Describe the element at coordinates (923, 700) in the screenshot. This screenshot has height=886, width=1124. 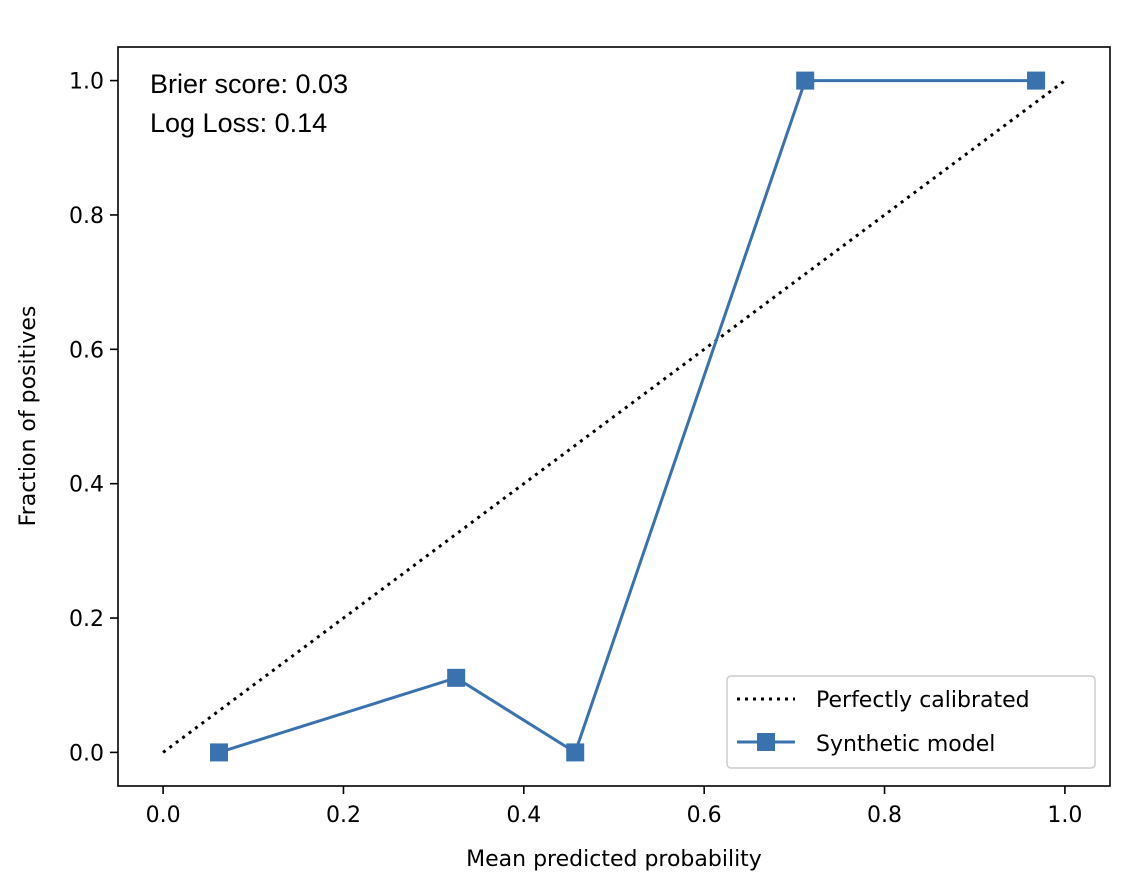
I see `legend-calibrated-label: Perfectly calibrated` at that location.